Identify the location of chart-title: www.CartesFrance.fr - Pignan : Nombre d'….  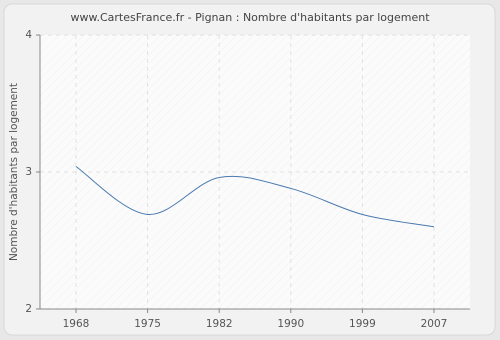
(250, 17).